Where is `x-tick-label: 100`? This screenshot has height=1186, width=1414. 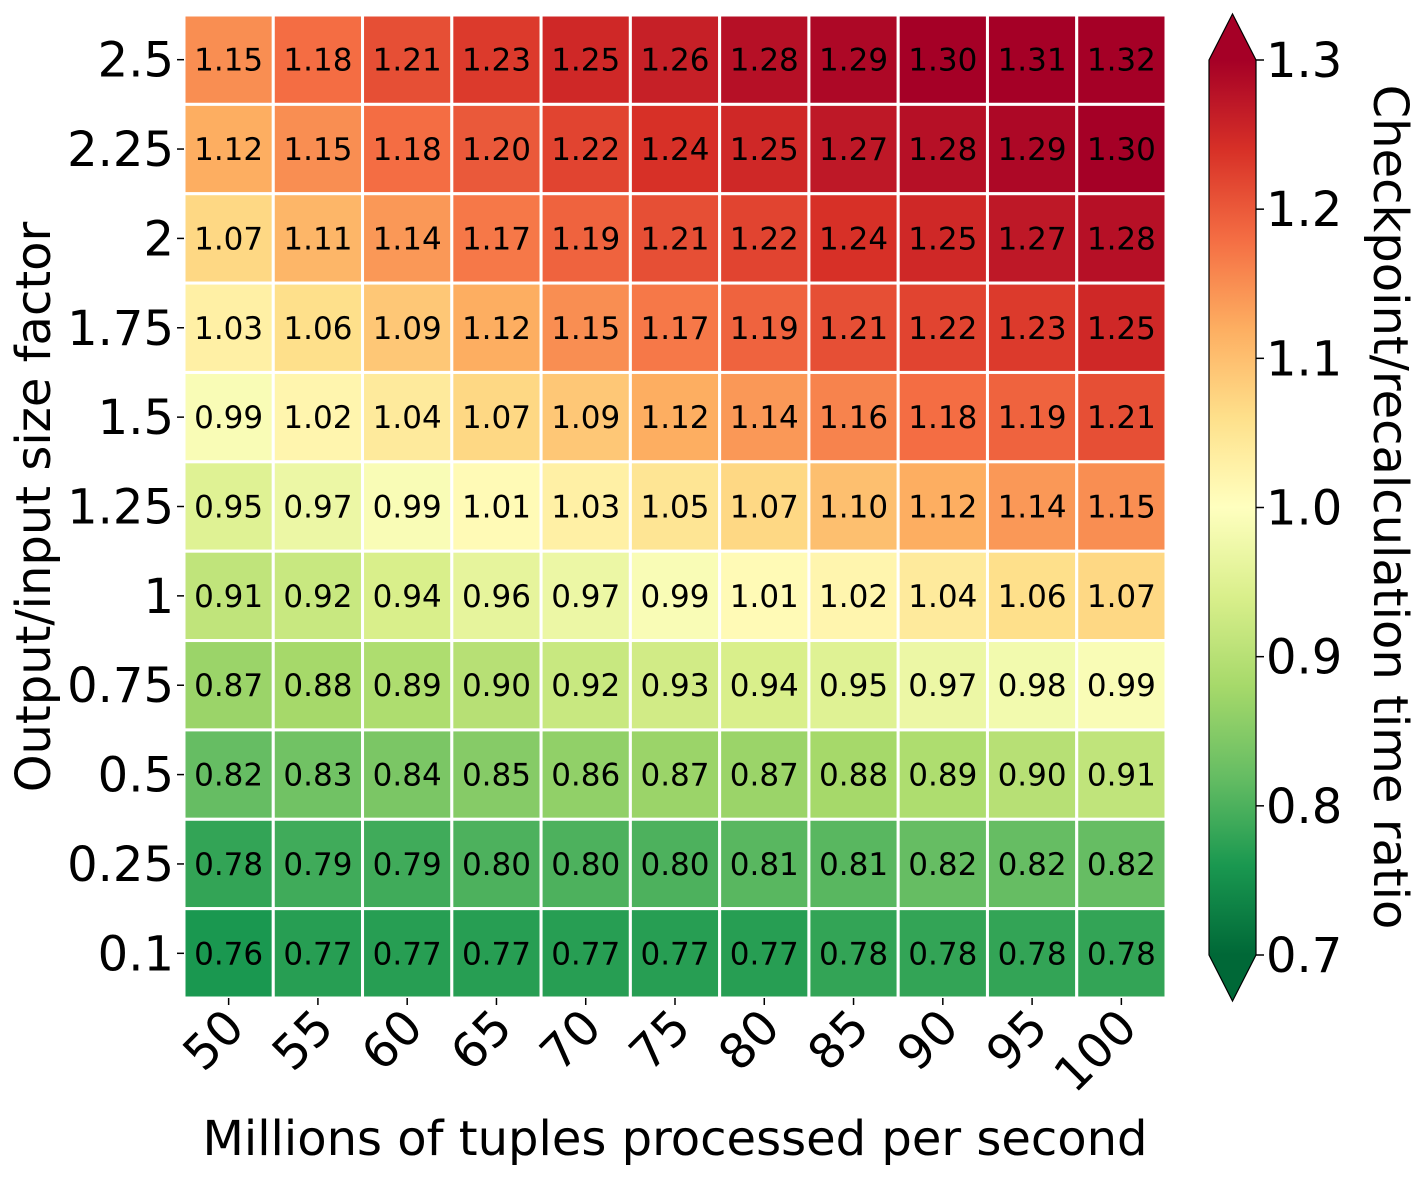
x-tick-label: 100 is located at coordinates (1095, 1051).